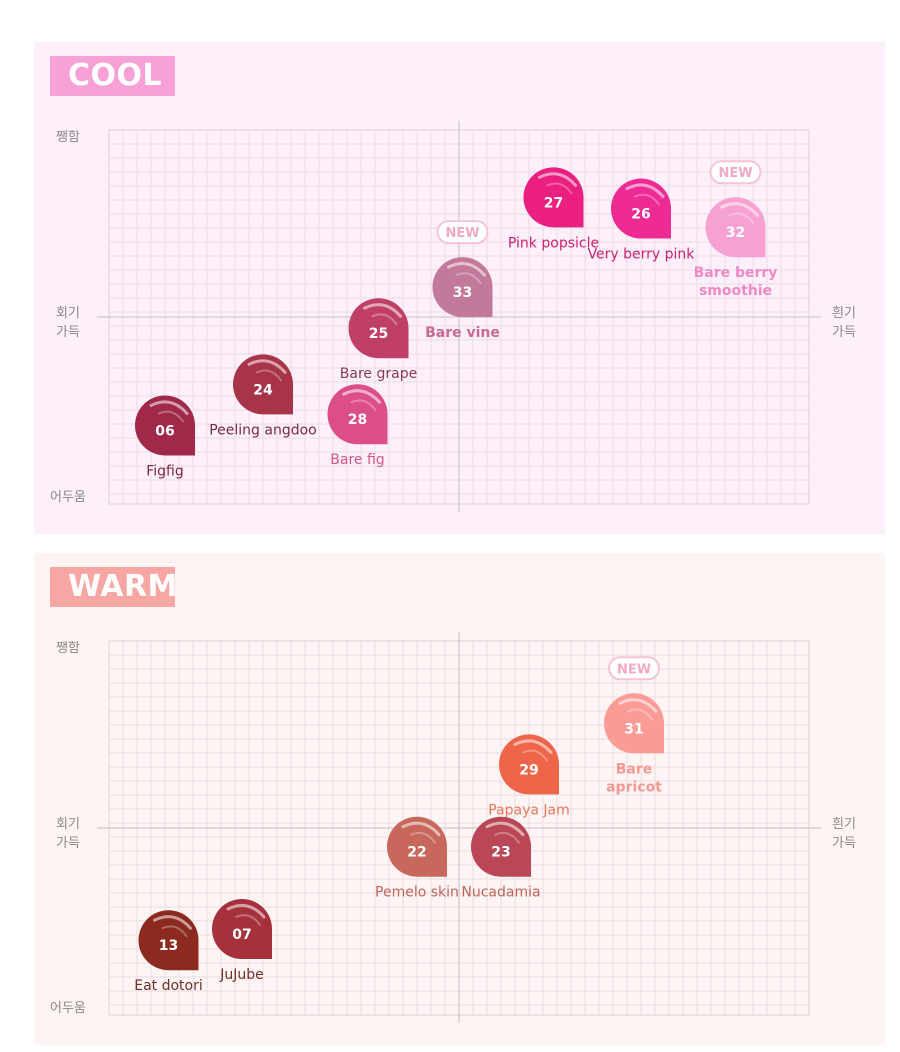  What do you see at coordinates (357, 420) in the screenshot?
I see `cool-swatch-number-28: 28` at bounding box center [357, 420].